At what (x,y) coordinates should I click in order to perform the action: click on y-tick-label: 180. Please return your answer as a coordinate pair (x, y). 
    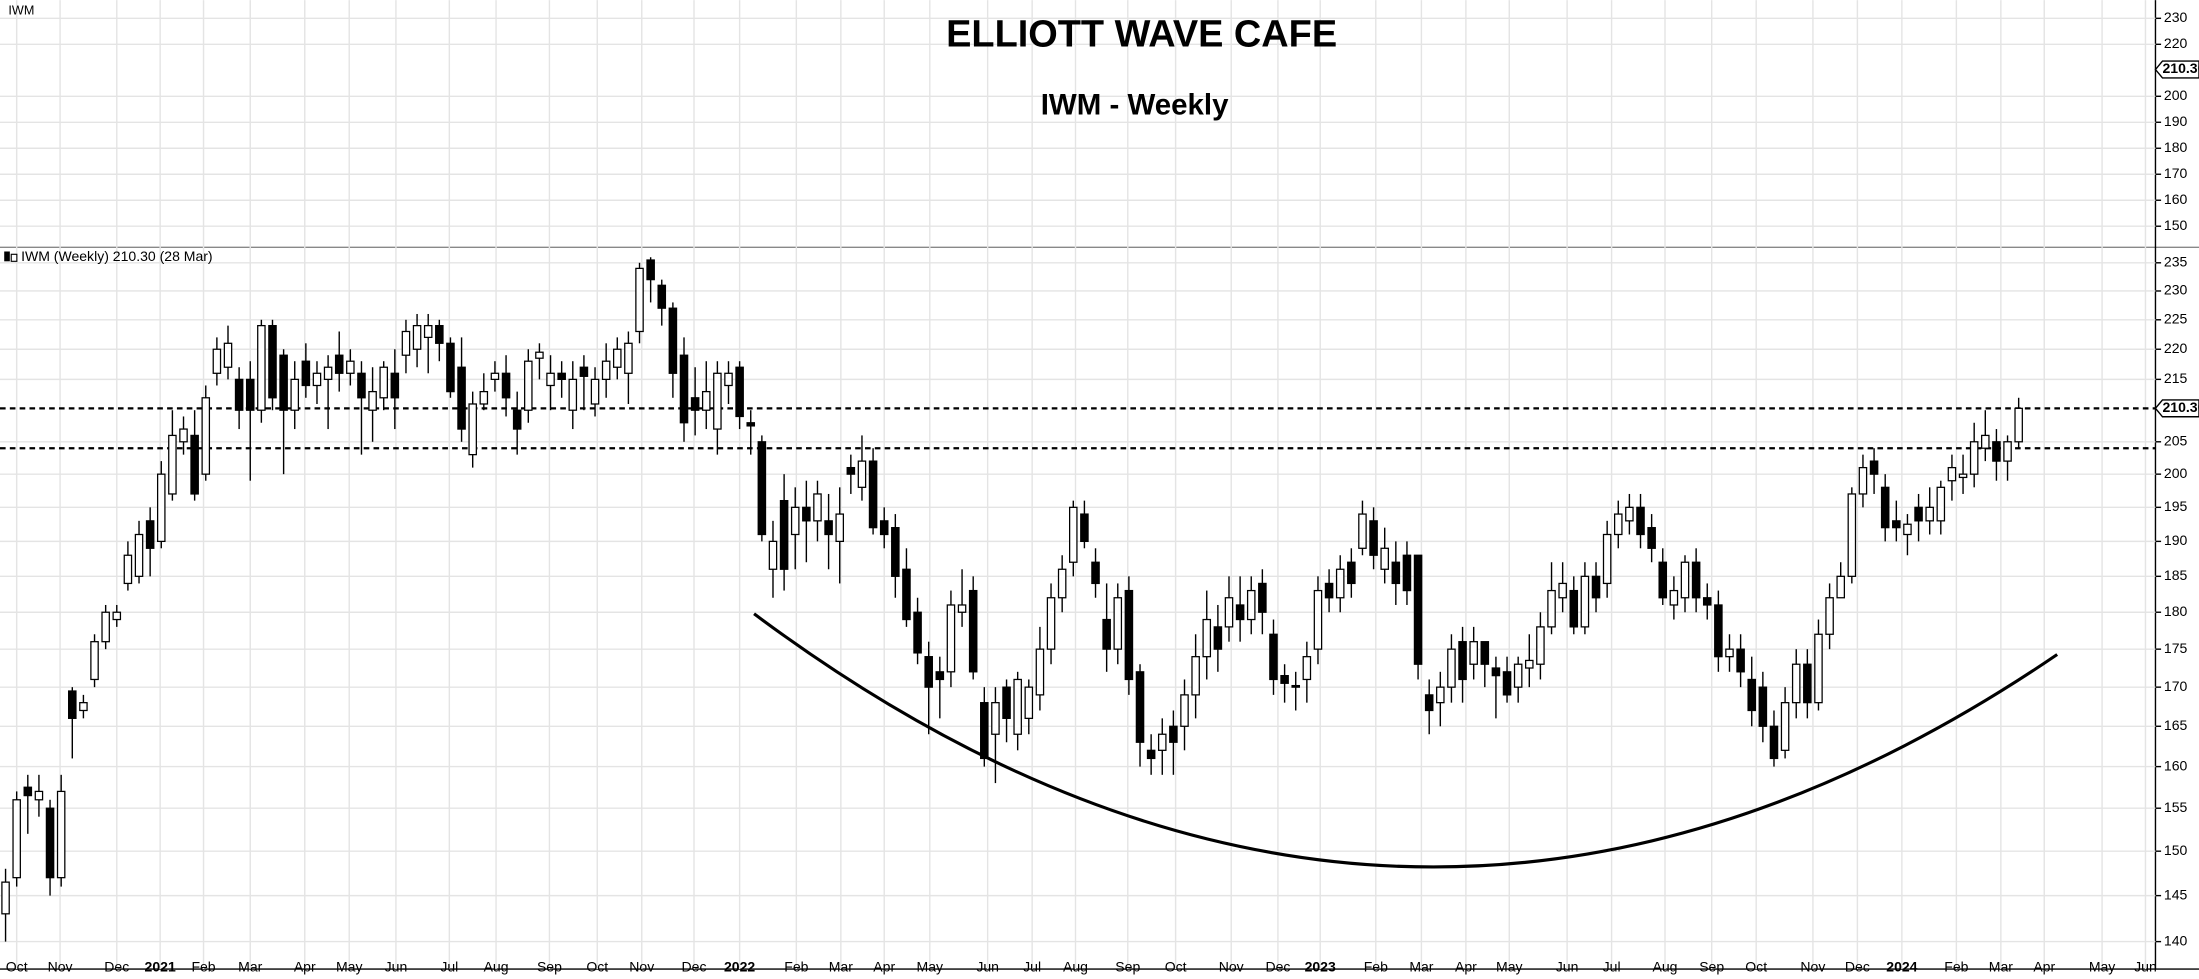
    Looking at the image, I should click on (2176, 611).